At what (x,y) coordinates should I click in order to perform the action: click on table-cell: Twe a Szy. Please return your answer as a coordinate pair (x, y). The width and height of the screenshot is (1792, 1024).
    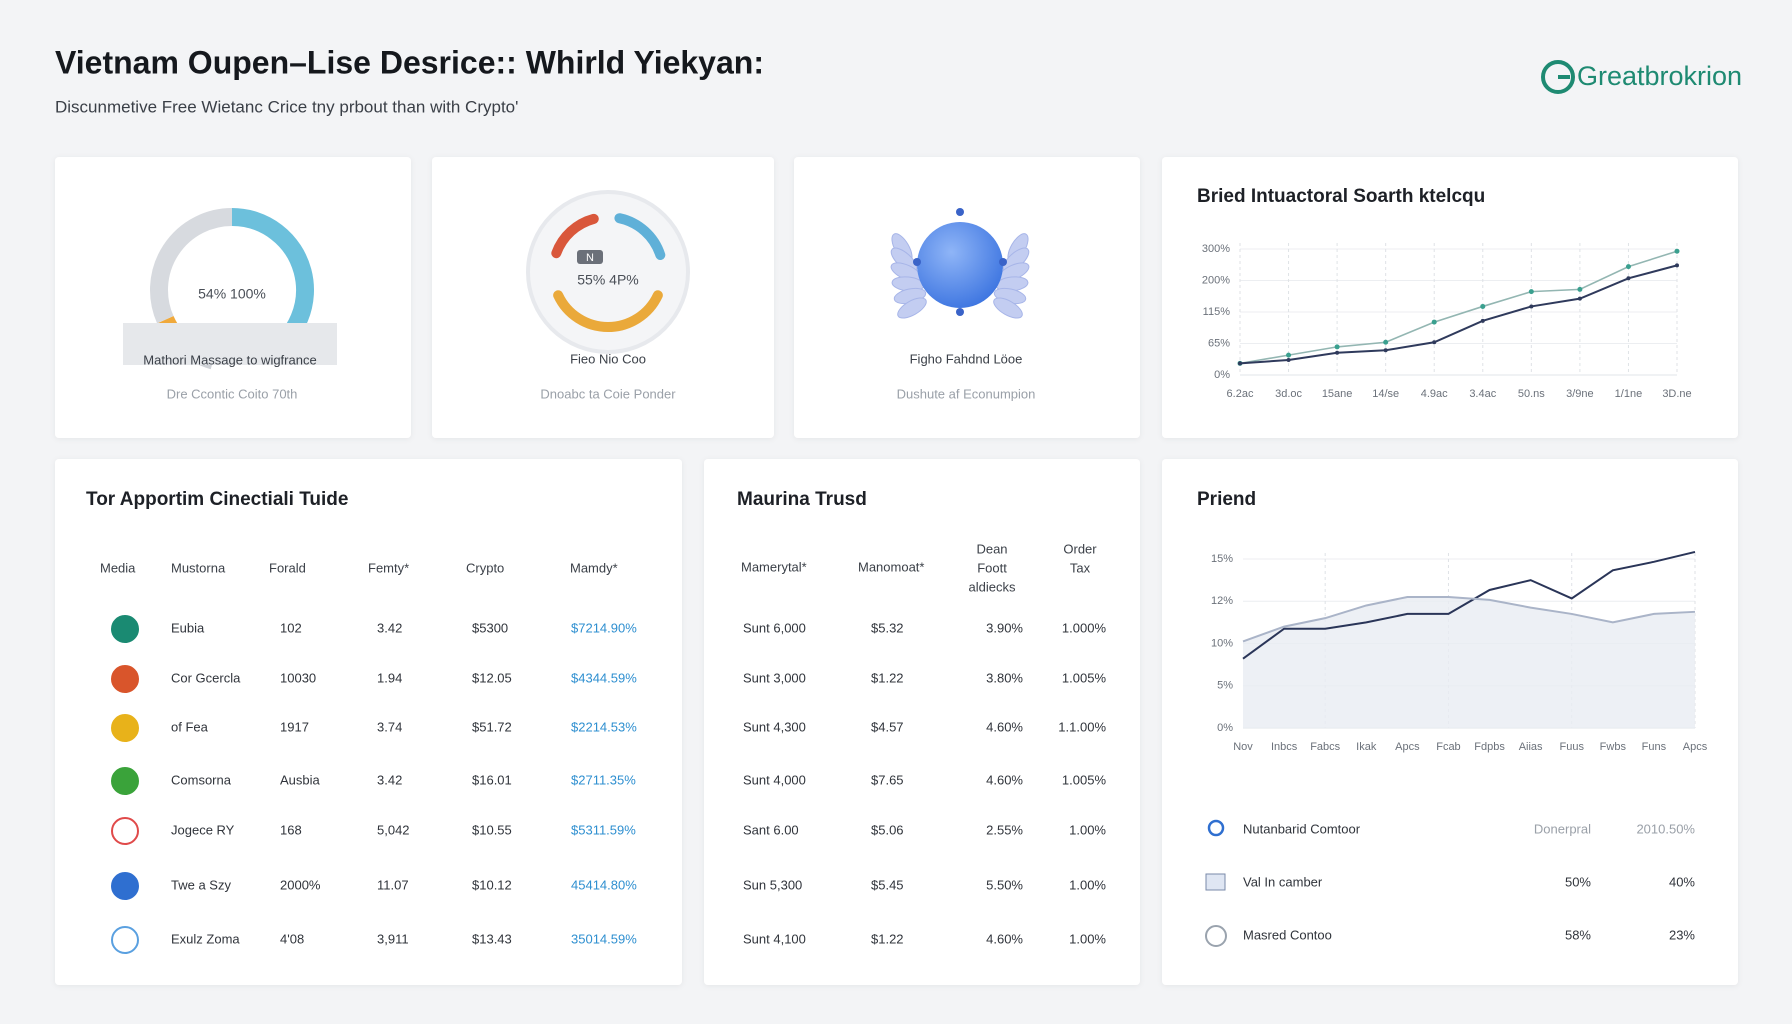
    Looking at the image, I should click on (201, 884).